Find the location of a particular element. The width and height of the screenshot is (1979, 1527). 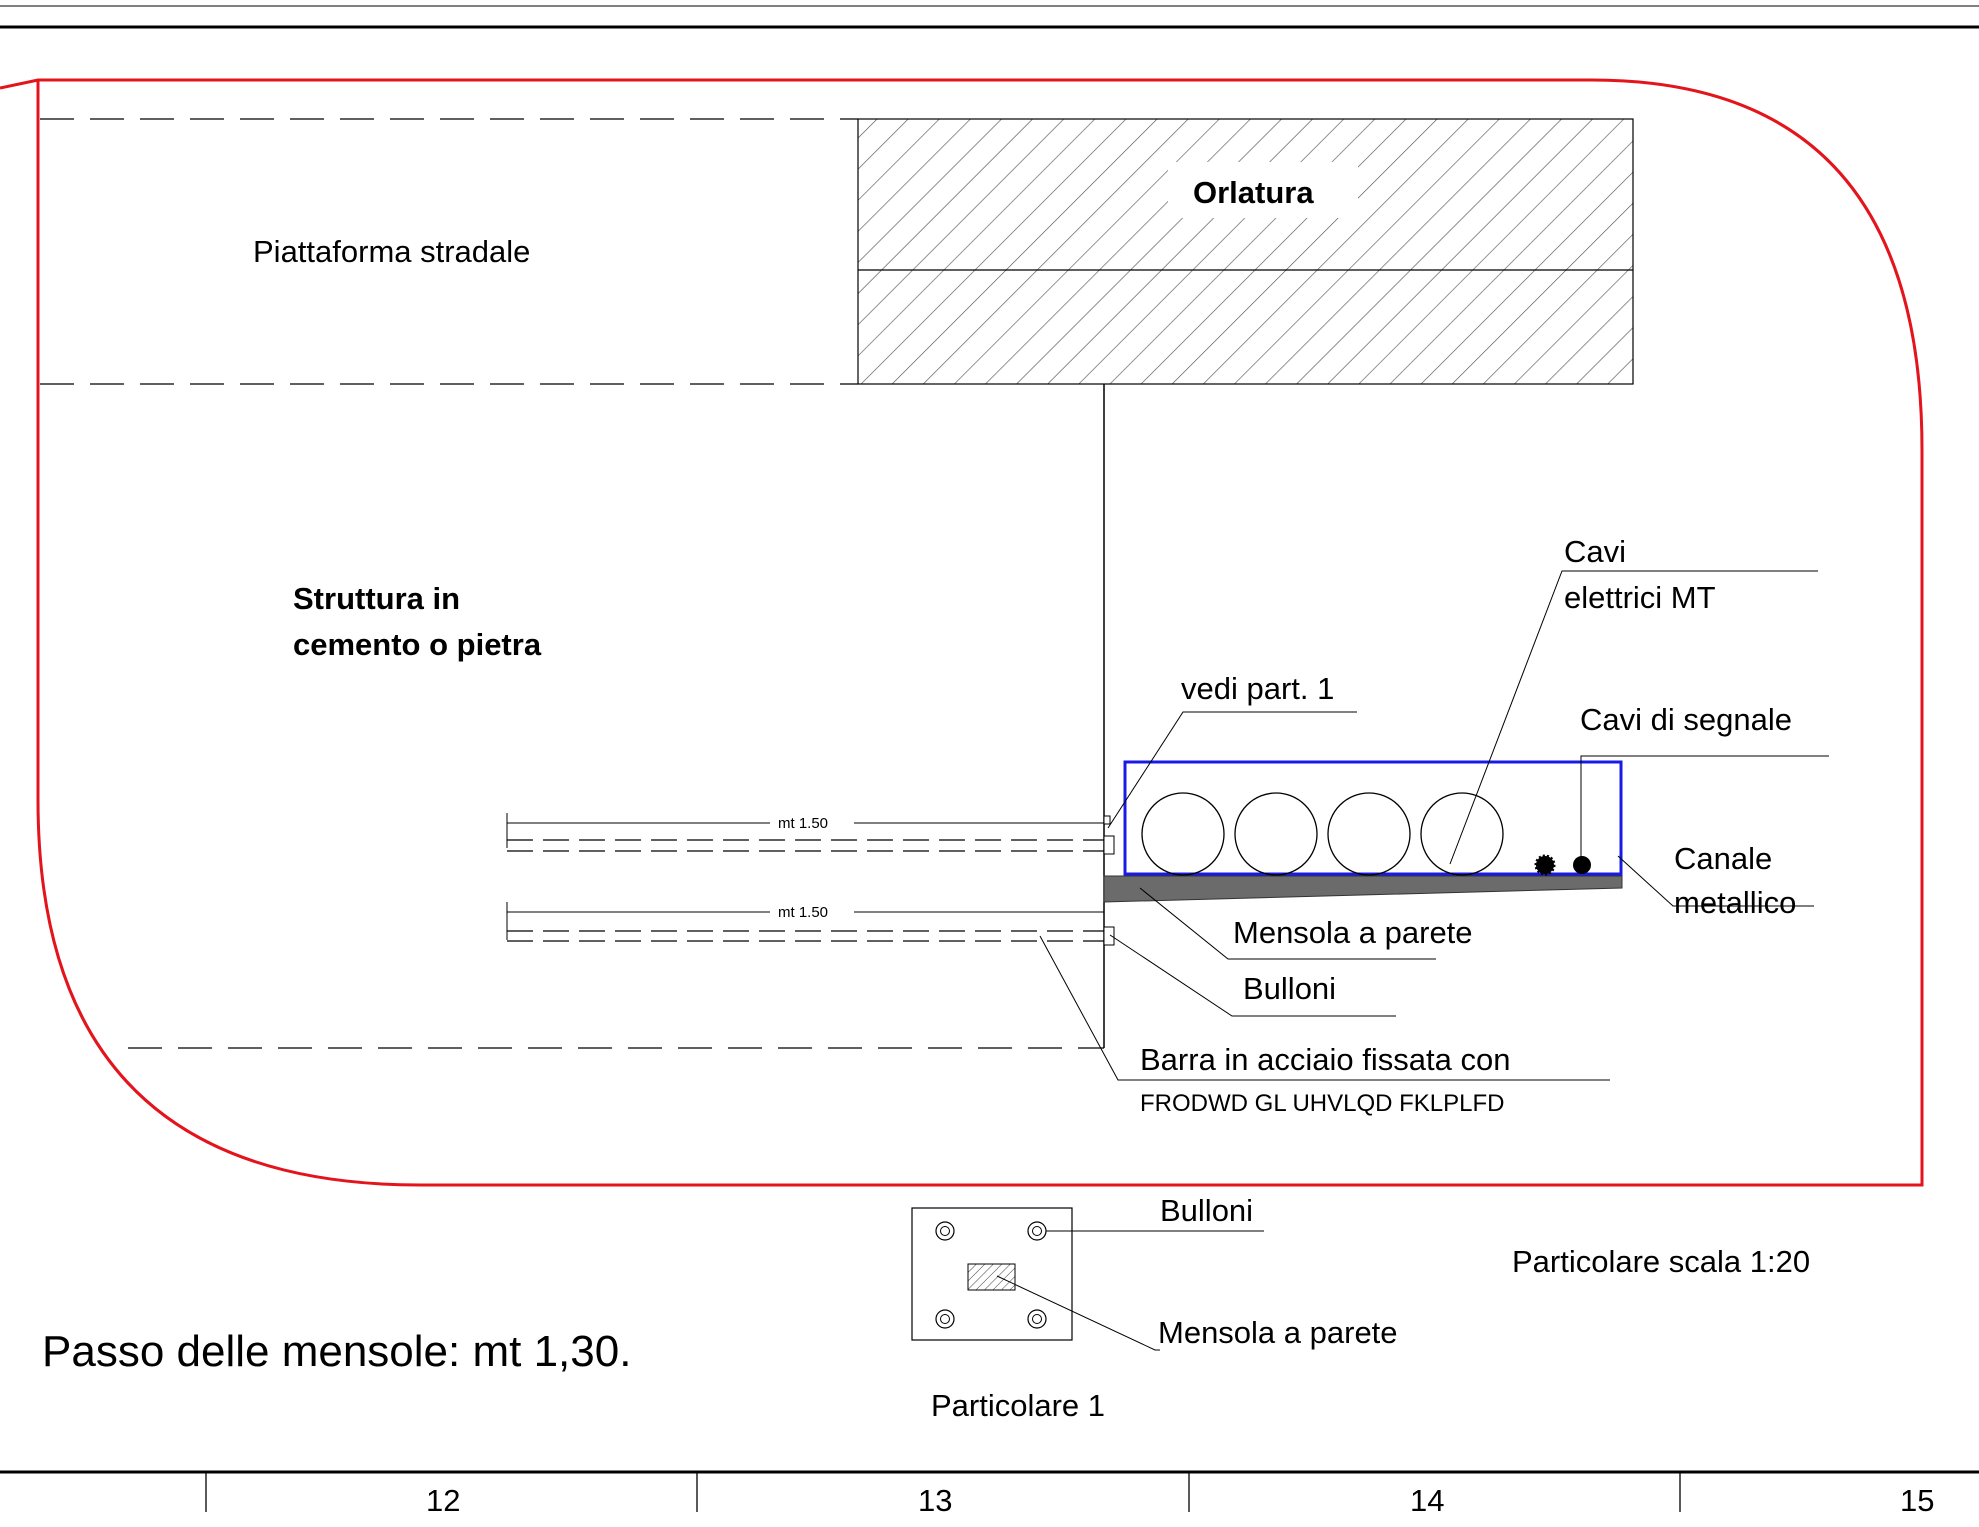

orlatura-label: Orlatura is located at coordinates (1253, 192).